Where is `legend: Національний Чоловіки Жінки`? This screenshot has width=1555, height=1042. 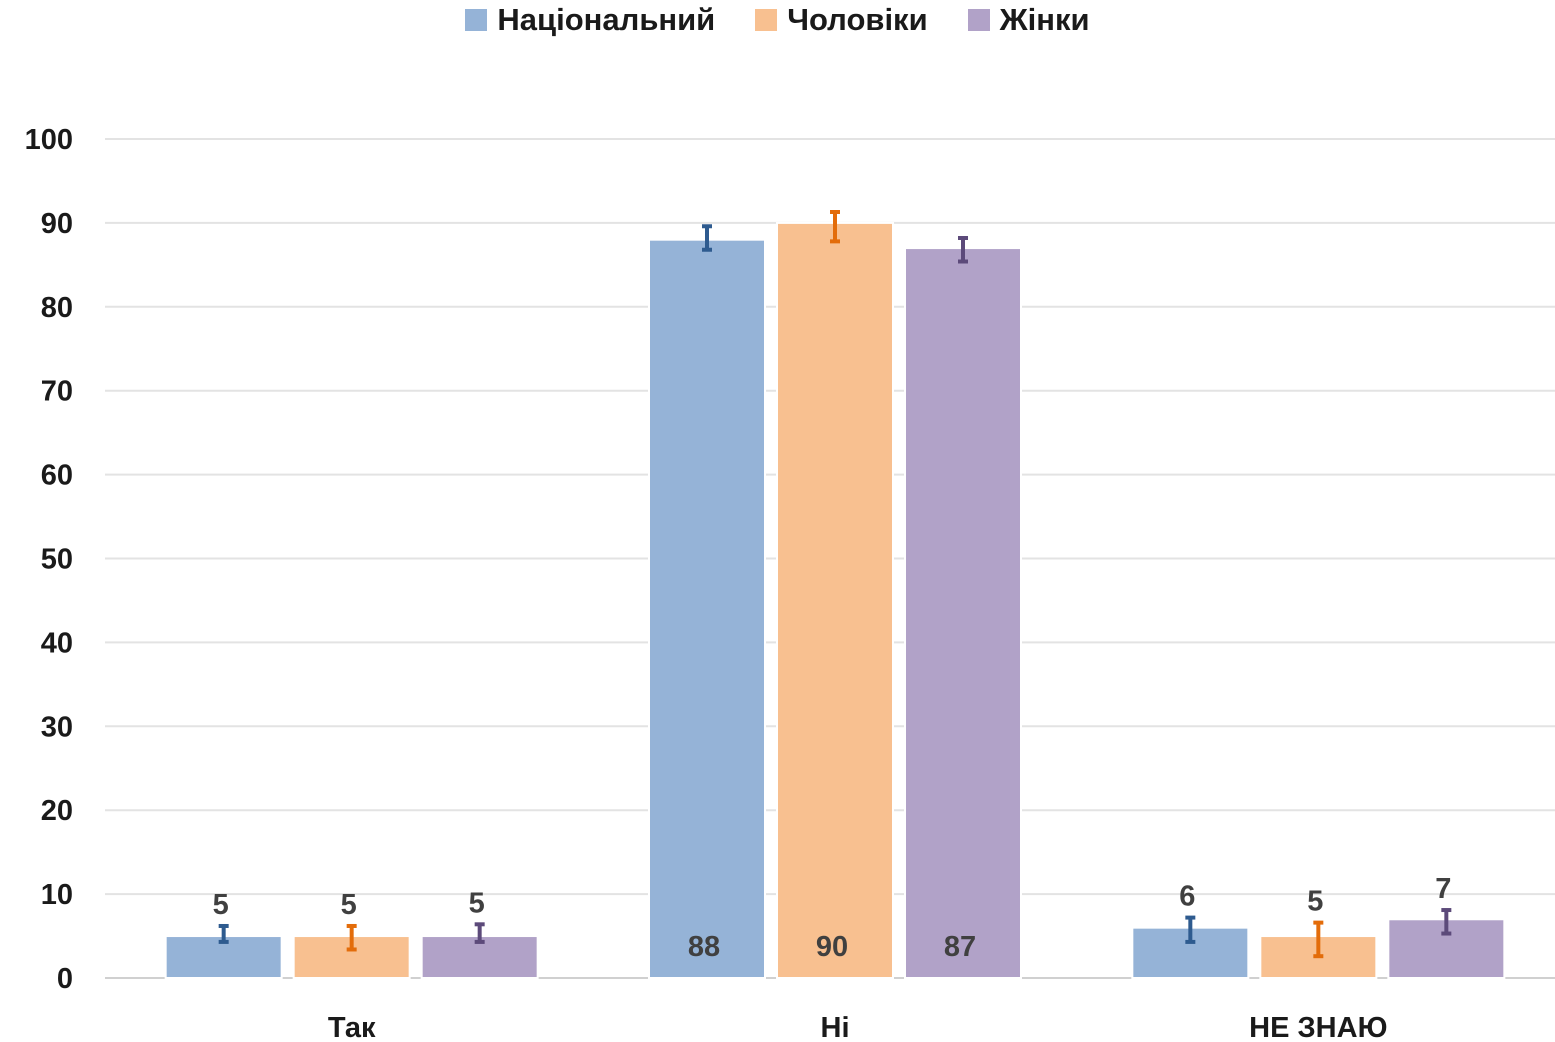
legend: Національний Чоловіки Жінки is located at coordinates (777, 20).